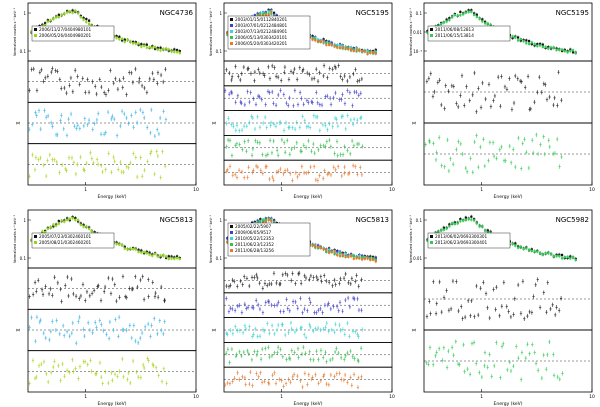  I want to click on legend-entry: 2003/07/13/0212484901, so click(261, 31).